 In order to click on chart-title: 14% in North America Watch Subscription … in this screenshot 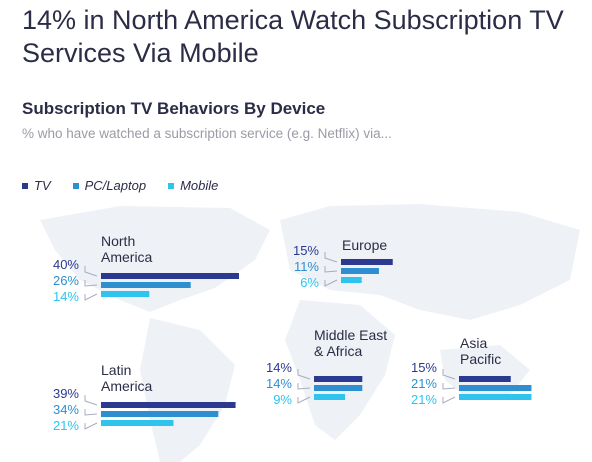, I will do `click(293, 36)`.